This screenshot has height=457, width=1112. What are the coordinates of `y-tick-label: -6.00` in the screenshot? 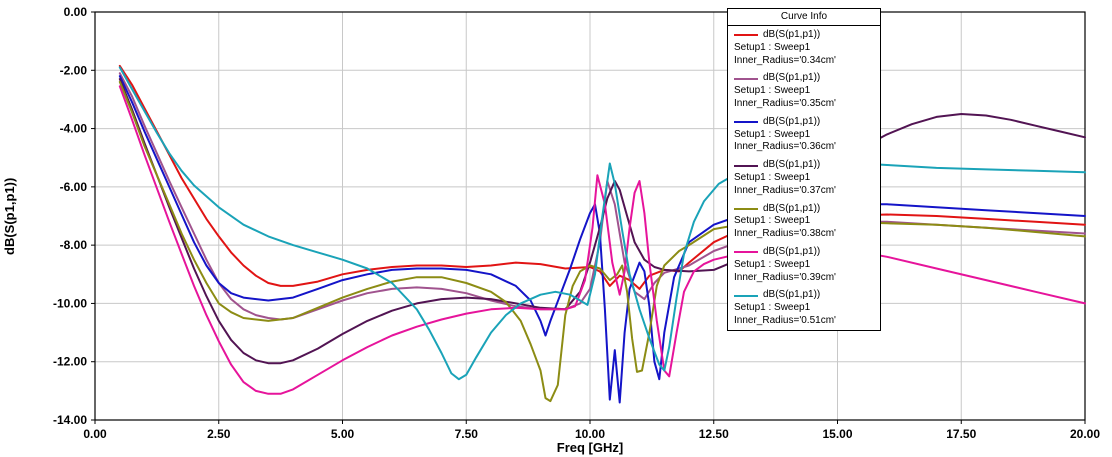 It's located at (74, 187).